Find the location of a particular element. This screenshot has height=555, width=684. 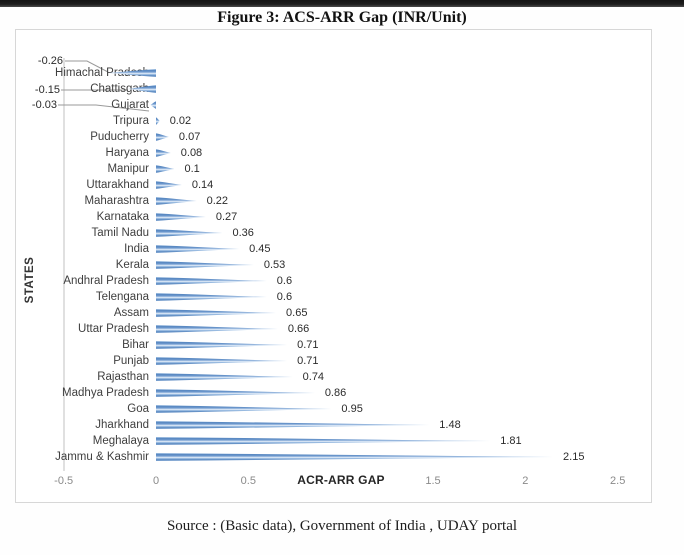

x-tick-label: 2.5 is located at coordinates (618, 481).